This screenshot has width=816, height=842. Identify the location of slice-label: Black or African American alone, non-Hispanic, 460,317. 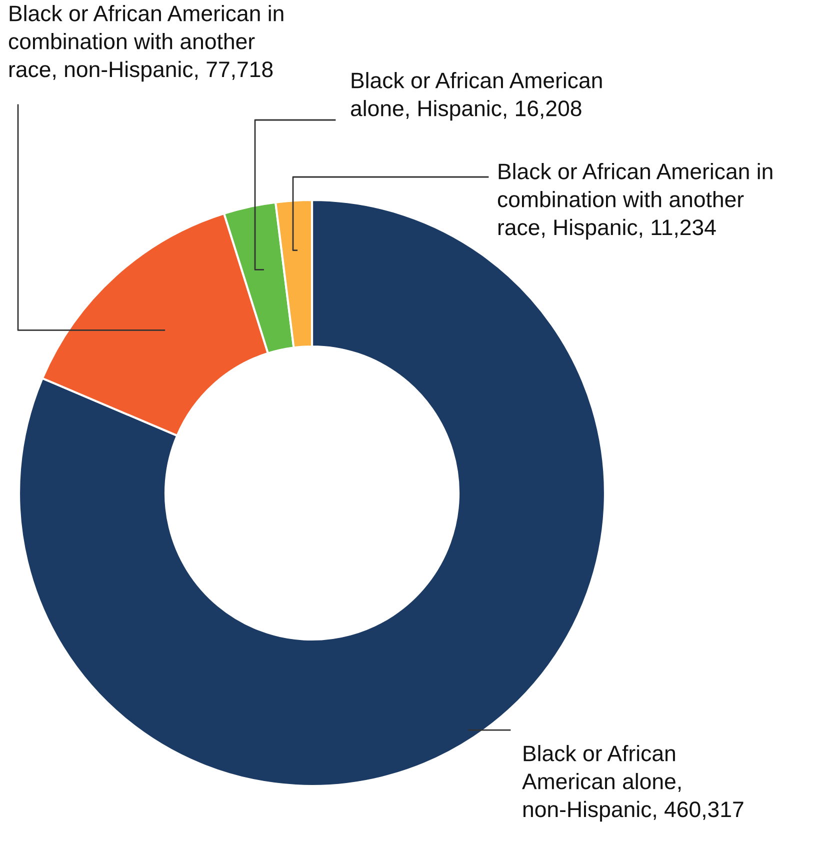
(633, 783).